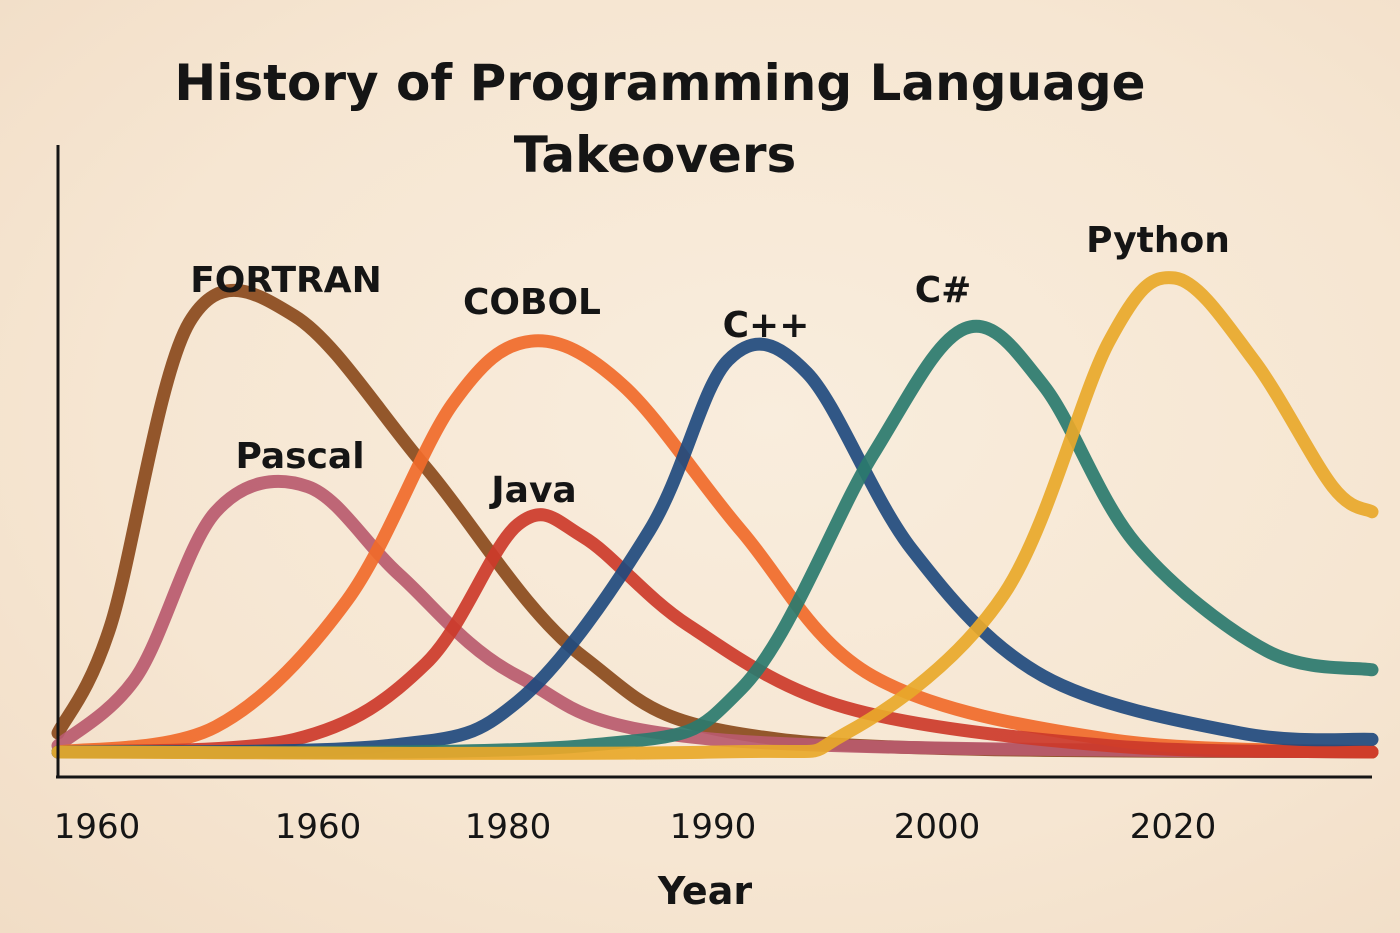  What do you see at coordinates (1173, 827) in the screenshot?
I see `x-tick-label: 2020` at bounding box center [1173, 827].